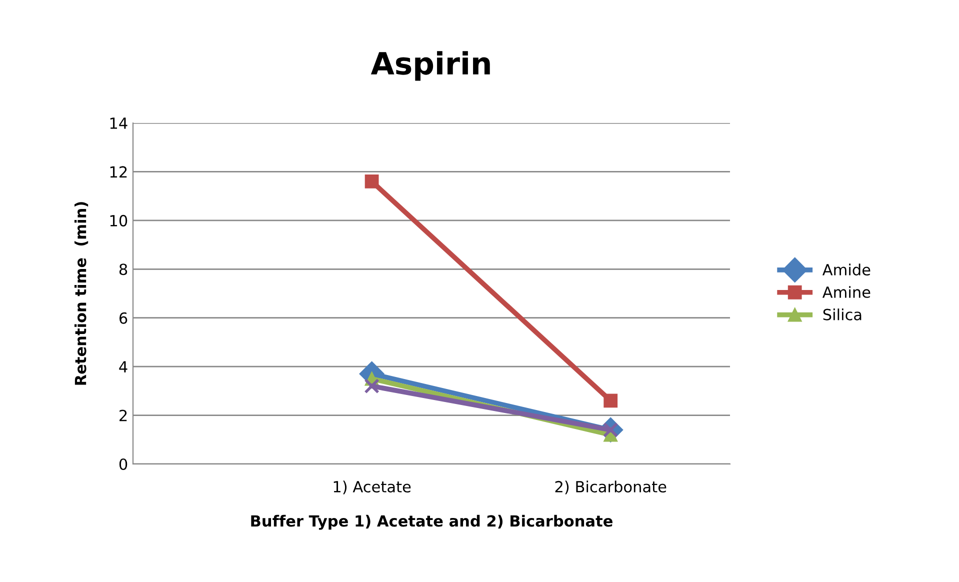  What do you see at coordinates (123, 318) in the screenshot?
I see `y-tick-label: 6` at bounding box center [123, 318].